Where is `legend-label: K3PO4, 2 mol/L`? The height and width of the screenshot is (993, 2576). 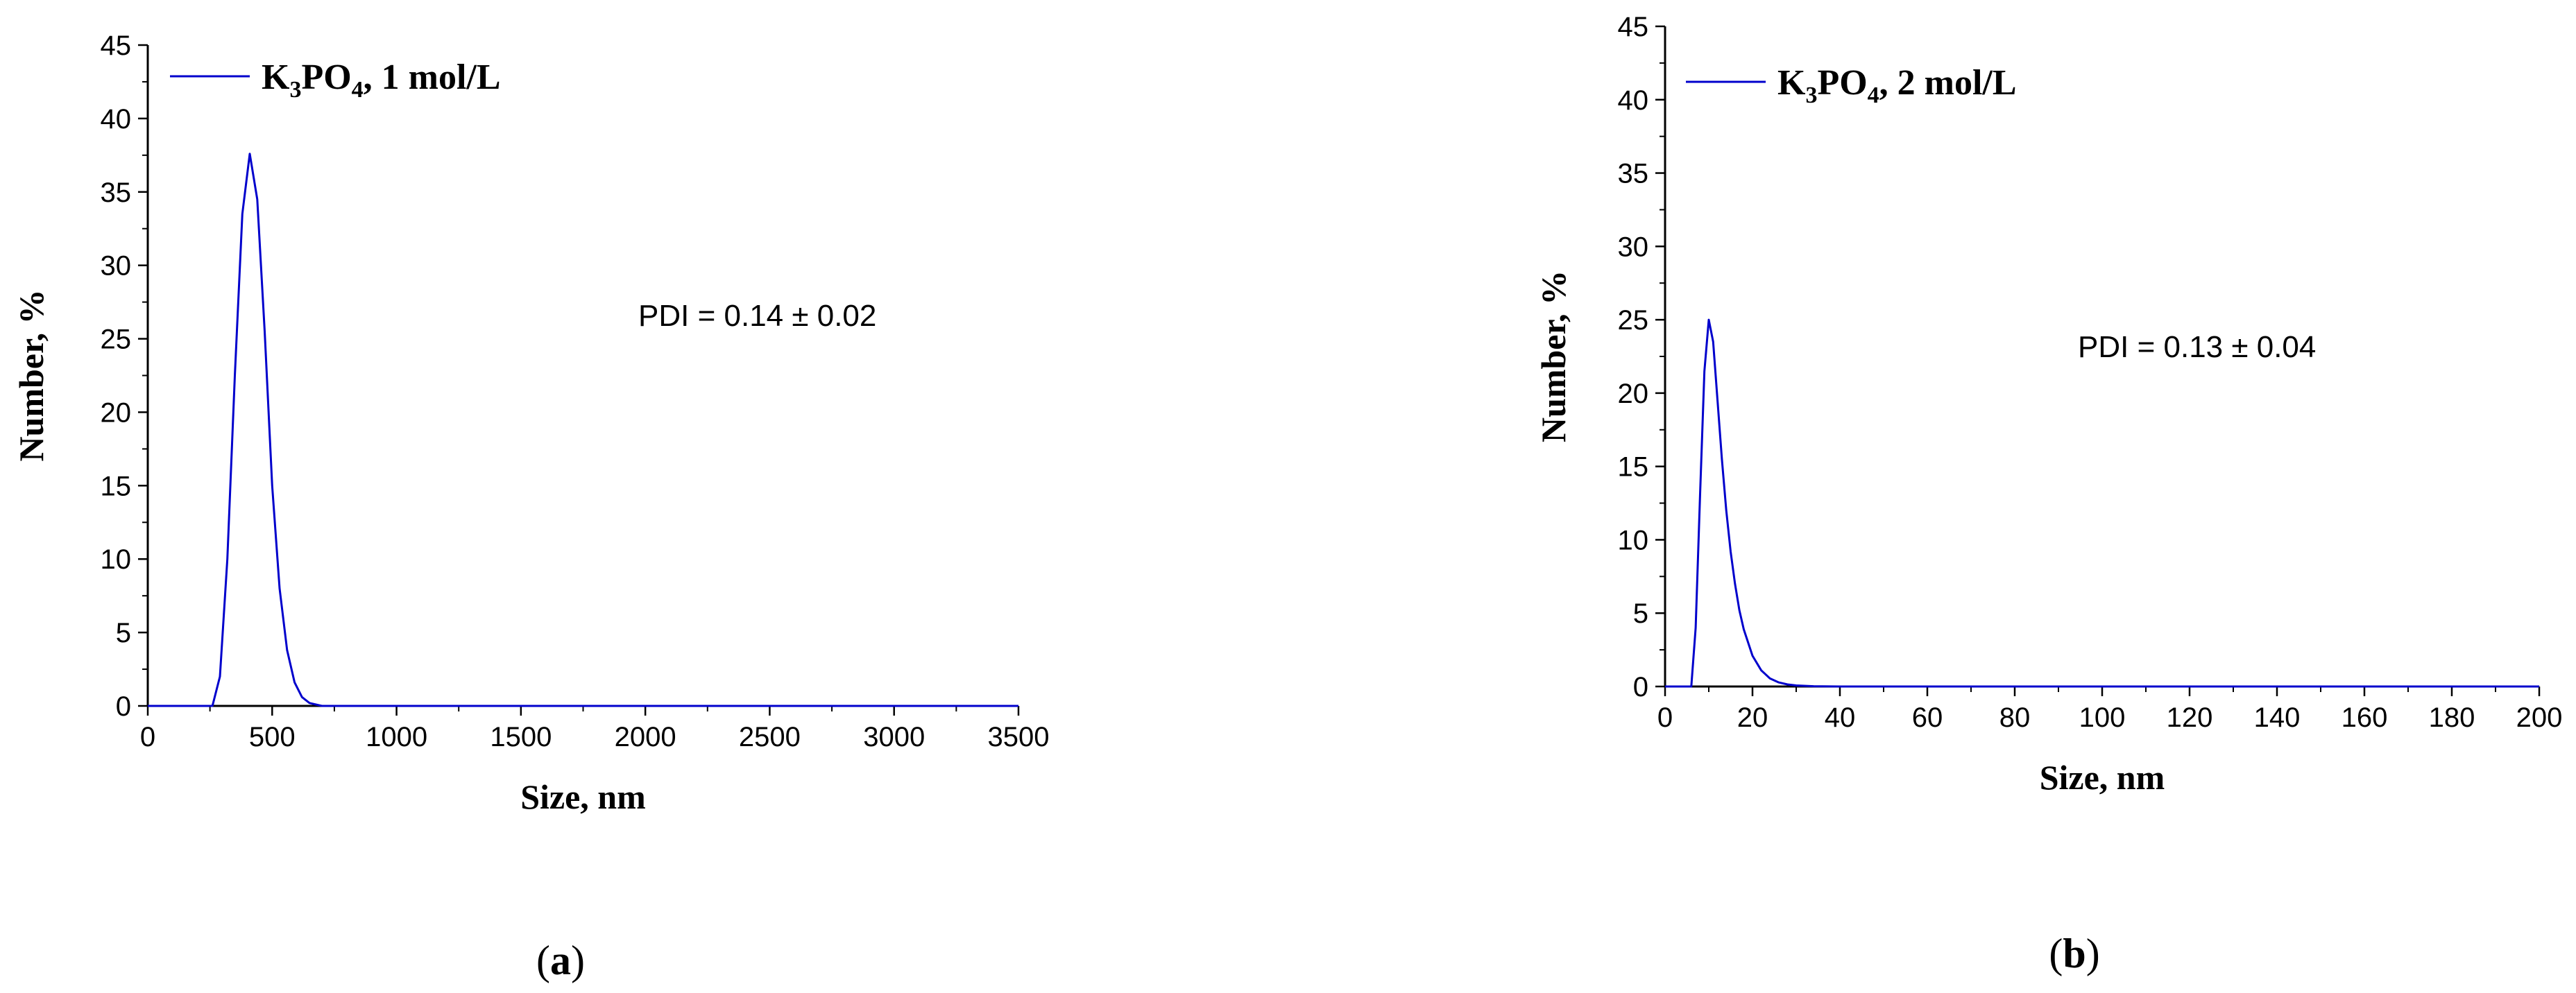 legend-label: K3PO4, 2 mol/L is located at coordinates (1897, 85).